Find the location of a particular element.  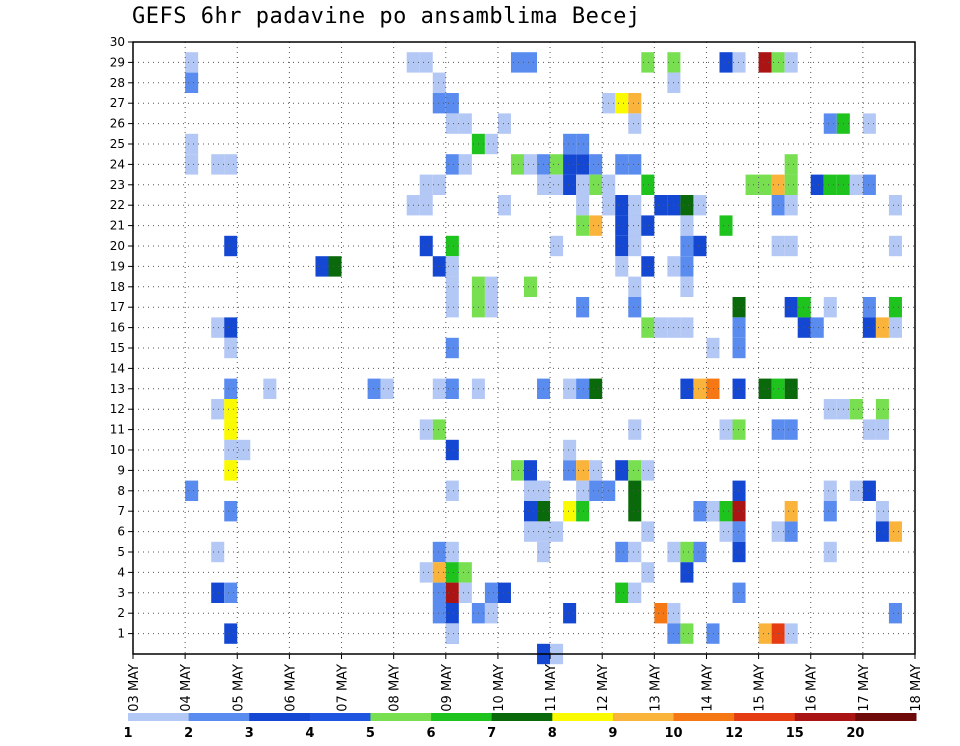

y-tick-label: 15 is located at coordinates (117, 348).